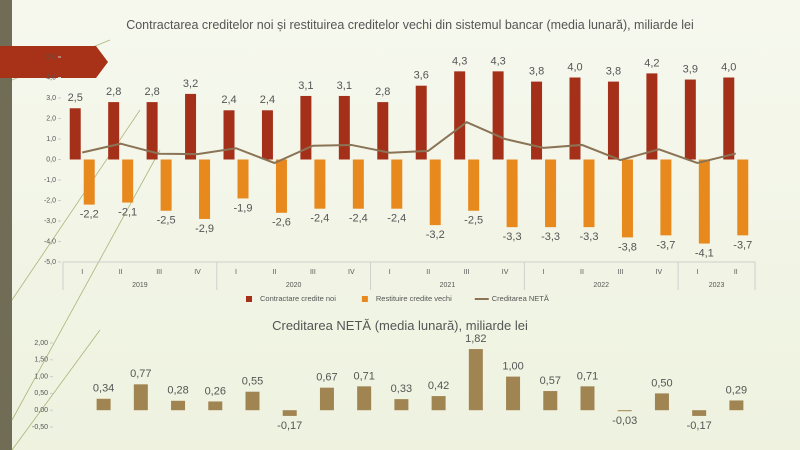  Describe the element at coordinates (51, 98) in the screenshot. I see `y-tick-label: 3,0` at that location.